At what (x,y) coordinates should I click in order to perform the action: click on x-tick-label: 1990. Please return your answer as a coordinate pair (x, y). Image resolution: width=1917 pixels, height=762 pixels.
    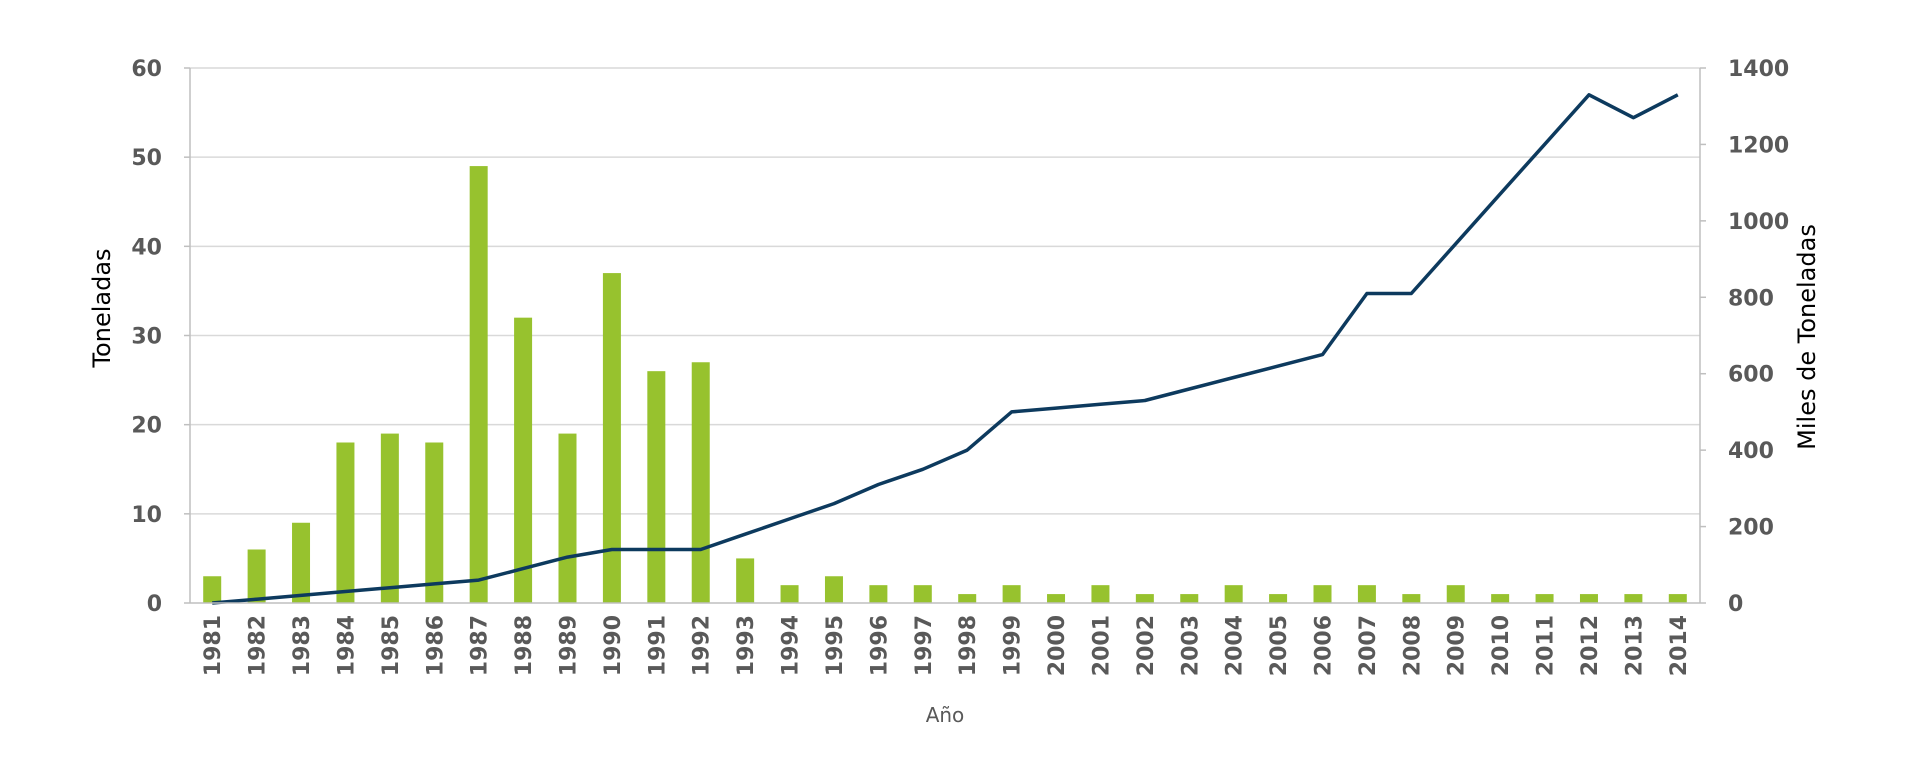
    Looking at the image, I should click on (613, 645).